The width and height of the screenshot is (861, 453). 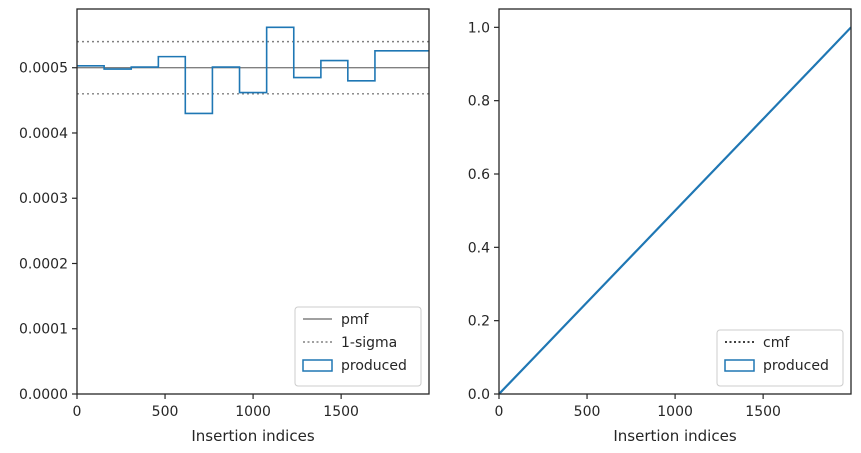 I want to click on legend-label-pmf: pmf, so click(x=355, y=320).